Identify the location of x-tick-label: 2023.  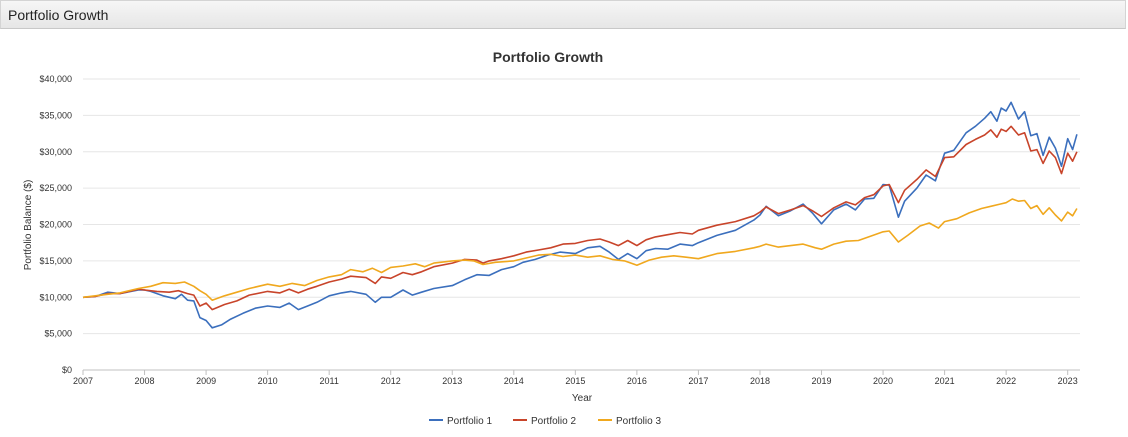
(1068, 381).